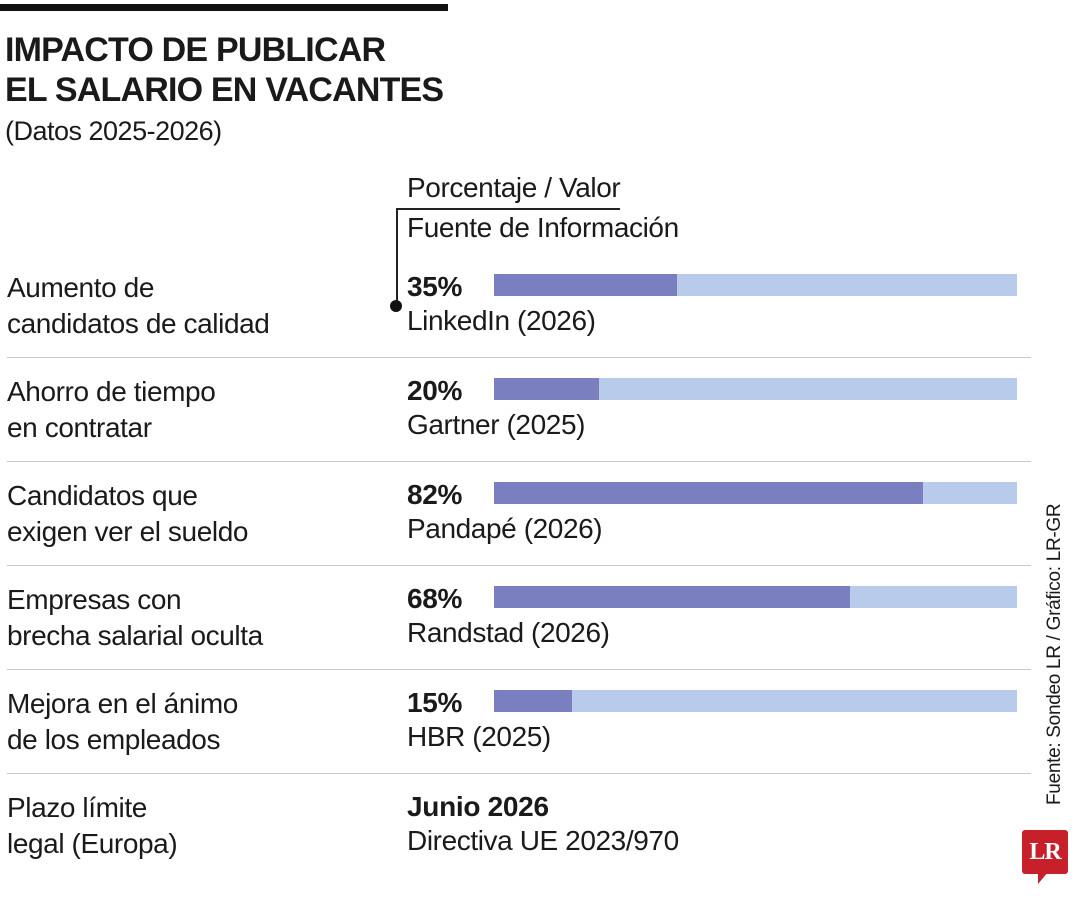  Describe the element at coordinates (1043, 878) in the screenshot. I see `logo-tail` at that location.